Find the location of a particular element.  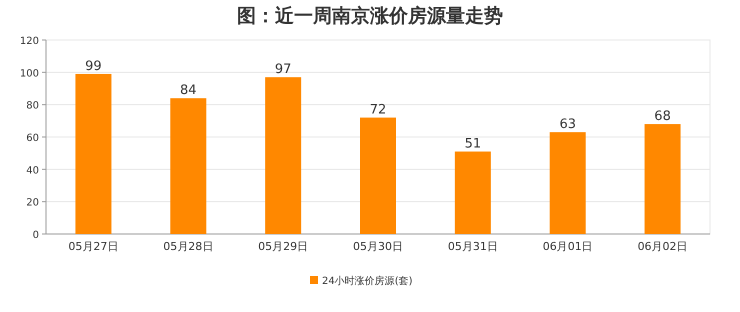

y-tick-label: 80 is located at coordinates (32, 106).